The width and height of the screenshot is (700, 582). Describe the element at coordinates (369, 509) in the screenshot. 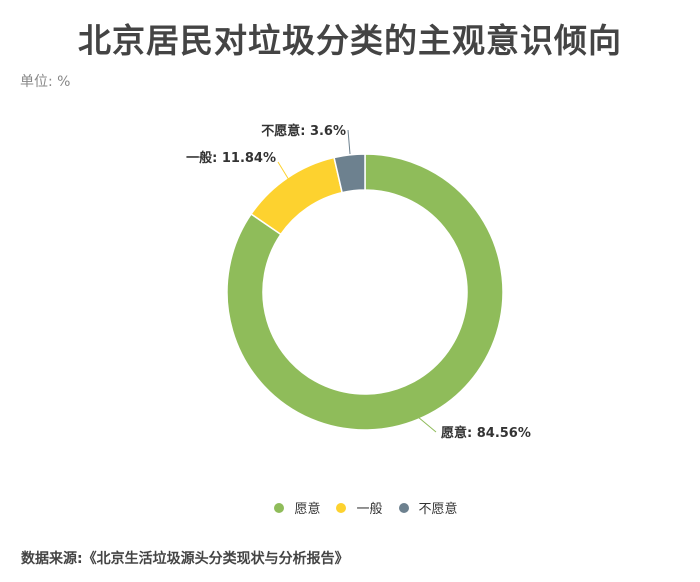

I see `legend-label: 一般` at that location.